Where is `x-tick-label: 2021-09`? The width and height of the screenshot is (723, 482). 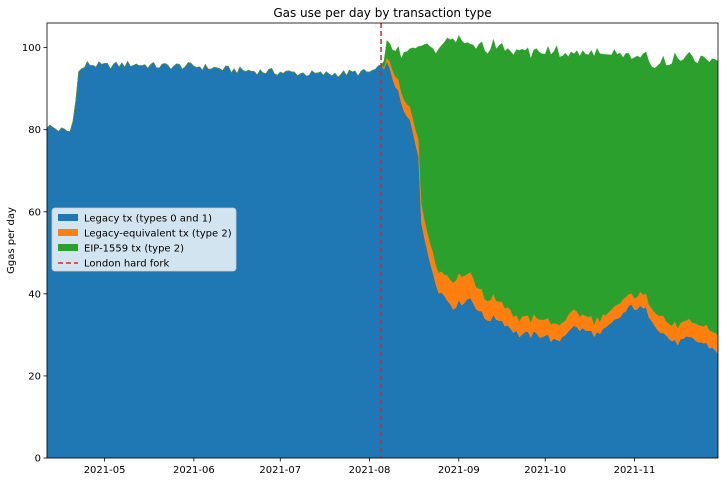 x-tick-label: 2021-09 is located at coordinates (459, 470).